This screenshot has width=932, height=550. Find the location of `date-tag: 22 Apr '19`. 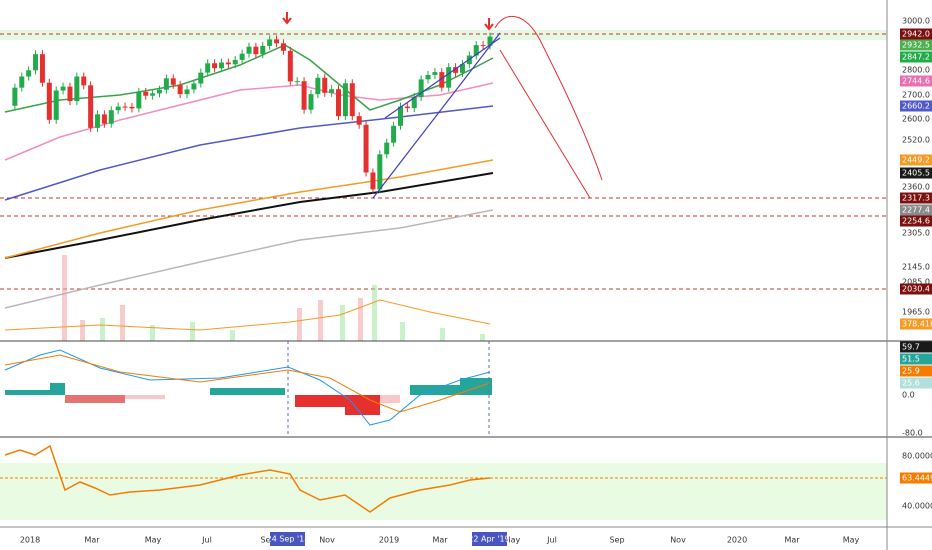

date-tag: 22 Apr '19 is located at coordinates (489, 539).